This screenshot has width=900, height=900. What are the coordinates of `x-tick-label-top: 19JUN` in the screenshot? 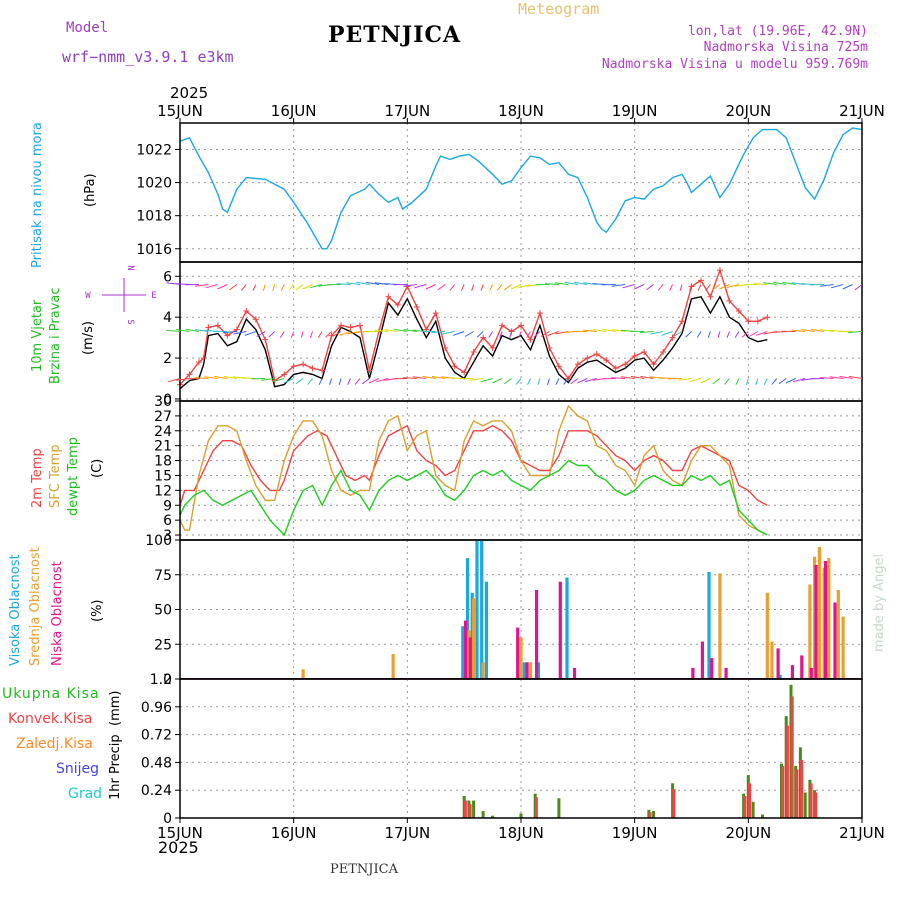 It's located at (635, 111).